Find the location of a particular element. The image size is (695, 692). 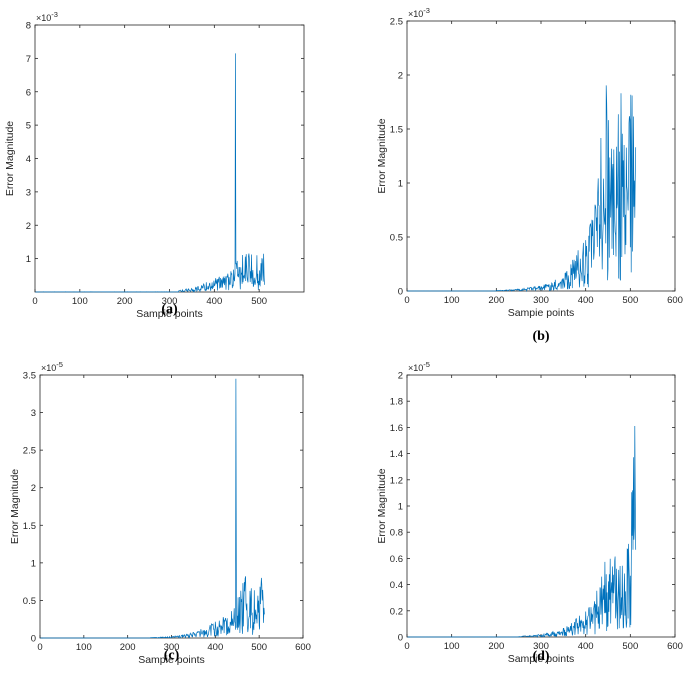

y-tick-label: 4 is located at coordinates (28, 159).